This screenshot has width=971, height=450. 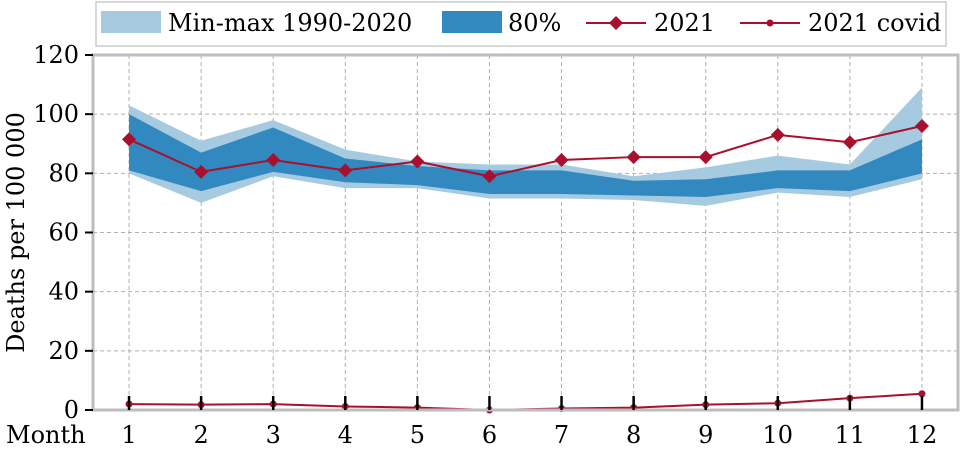 I want to click on series-2021-covid-line, so click(x=526, y=402).